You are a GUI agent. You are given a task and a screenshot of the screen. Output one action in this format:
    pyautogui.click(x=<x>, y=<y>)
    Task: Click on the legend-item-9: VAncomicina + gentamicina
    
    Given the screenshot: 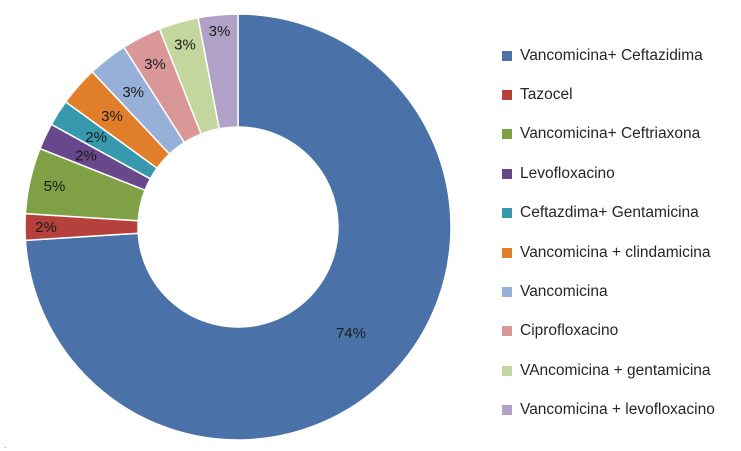 What is the action you would take?
    pyautogui.click(x=619, y=370)
    